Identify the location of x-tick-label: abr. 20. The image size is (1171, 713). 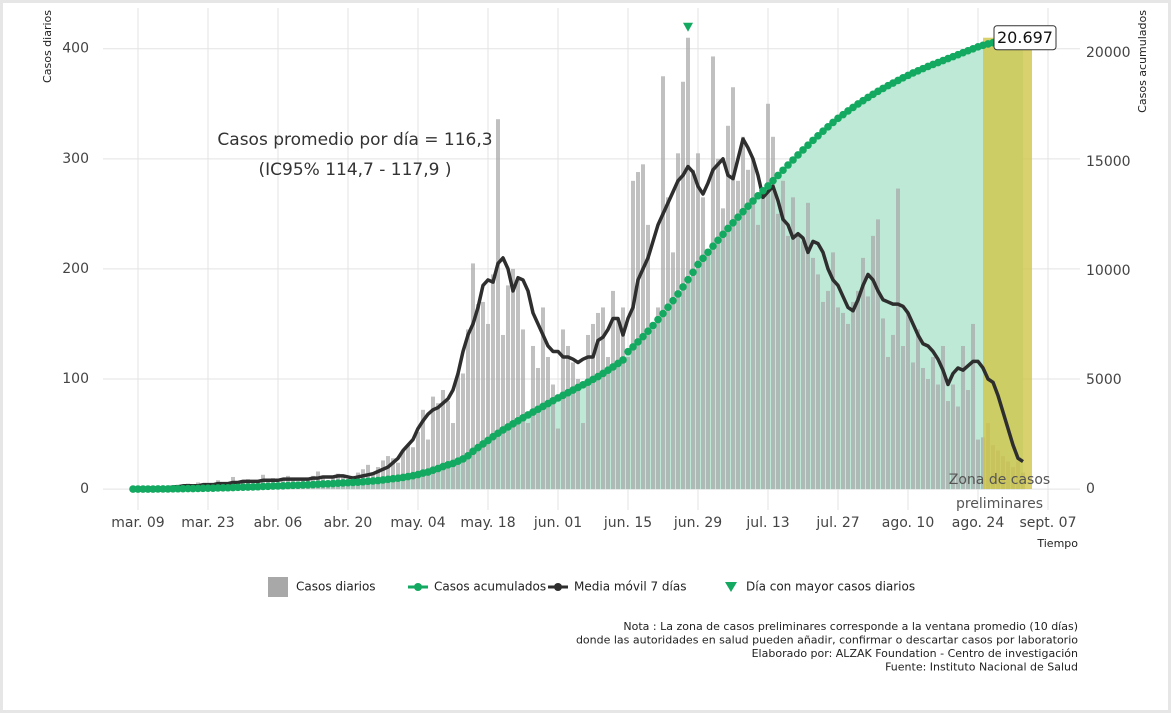
(348, 523).